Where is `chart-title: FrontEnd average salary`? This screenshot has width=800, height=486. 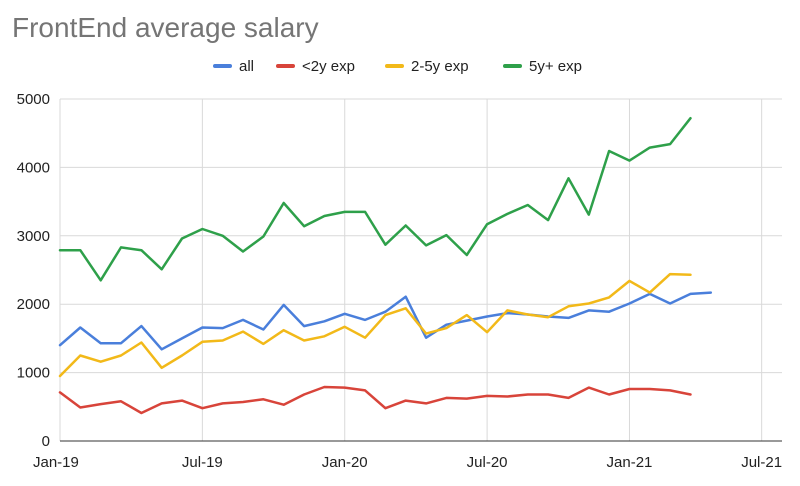
chart-title: FrontEnd average salary is located at coordinates (165, 27).